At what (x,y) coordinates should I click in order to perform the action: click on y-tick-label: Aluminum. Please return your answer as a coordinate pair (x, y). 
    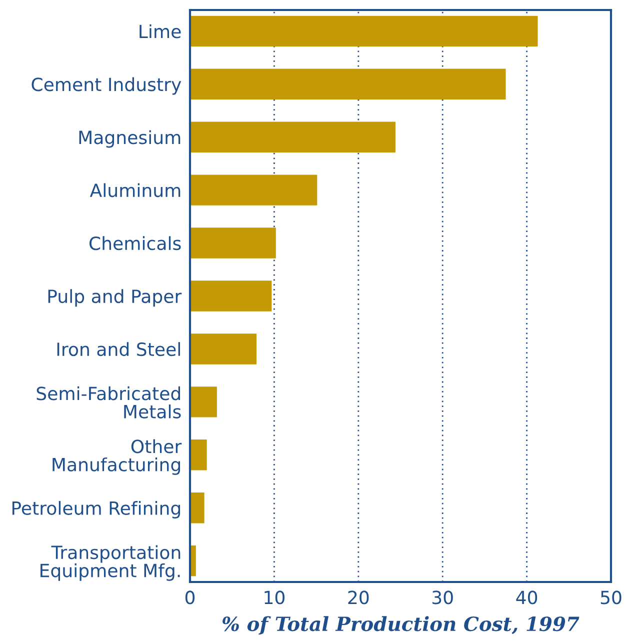
    Looking at the image, I should click on (135, 190).